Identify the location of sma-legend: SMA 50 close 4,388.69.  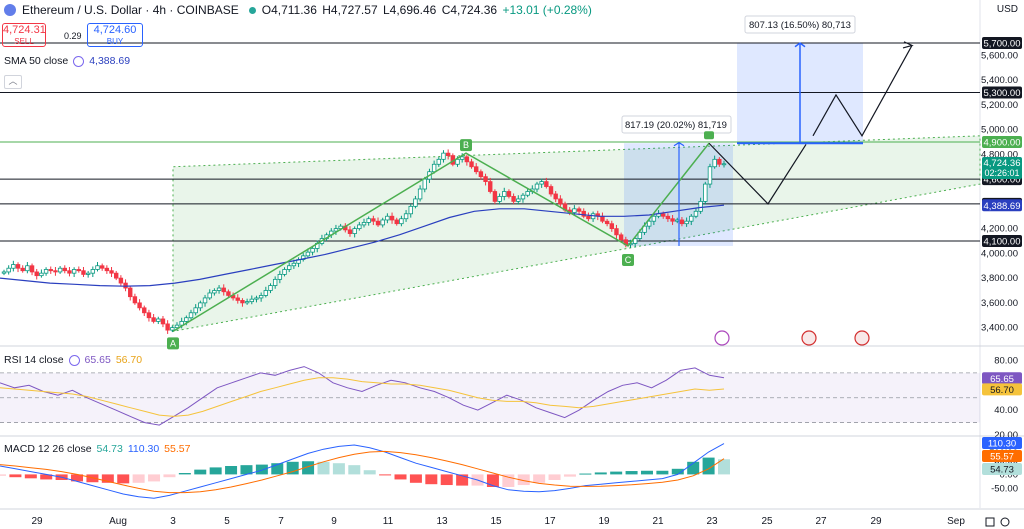
(67, 61).